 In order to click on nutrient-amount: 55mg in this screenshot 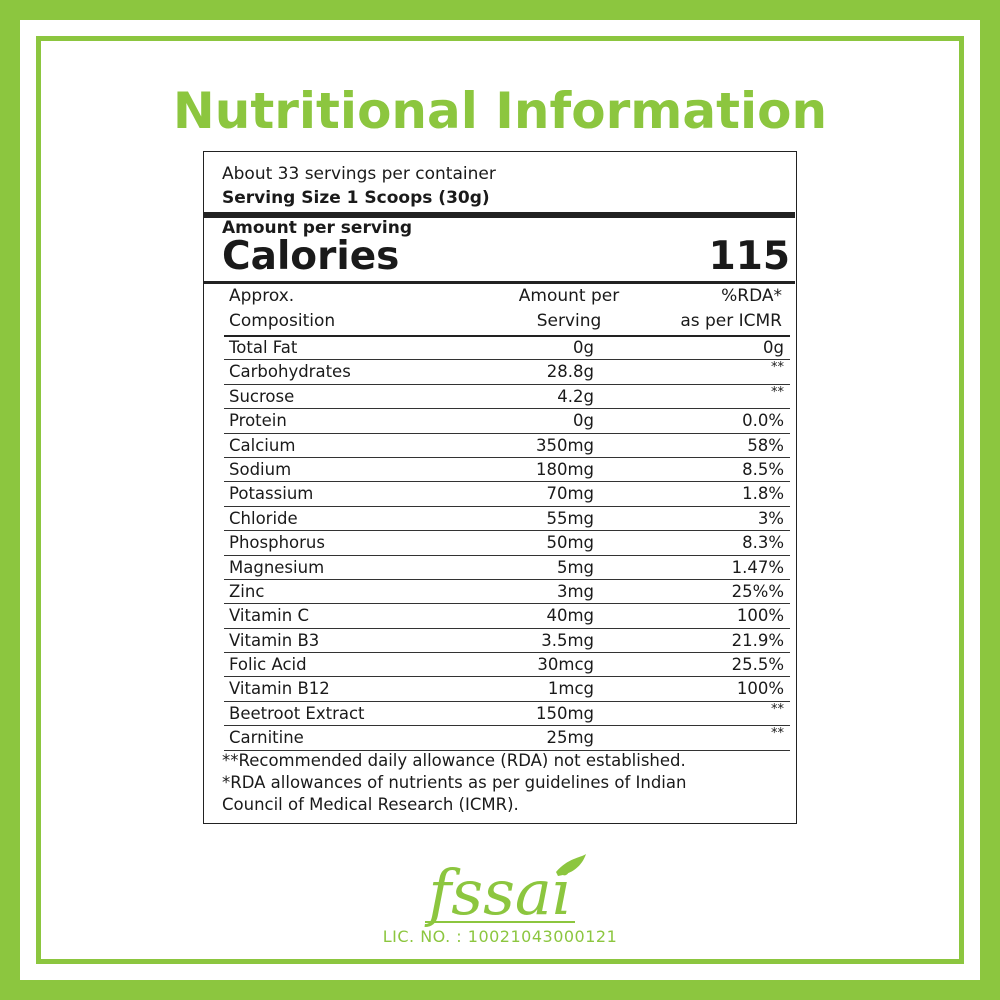, I will do `click(570, 518)`.